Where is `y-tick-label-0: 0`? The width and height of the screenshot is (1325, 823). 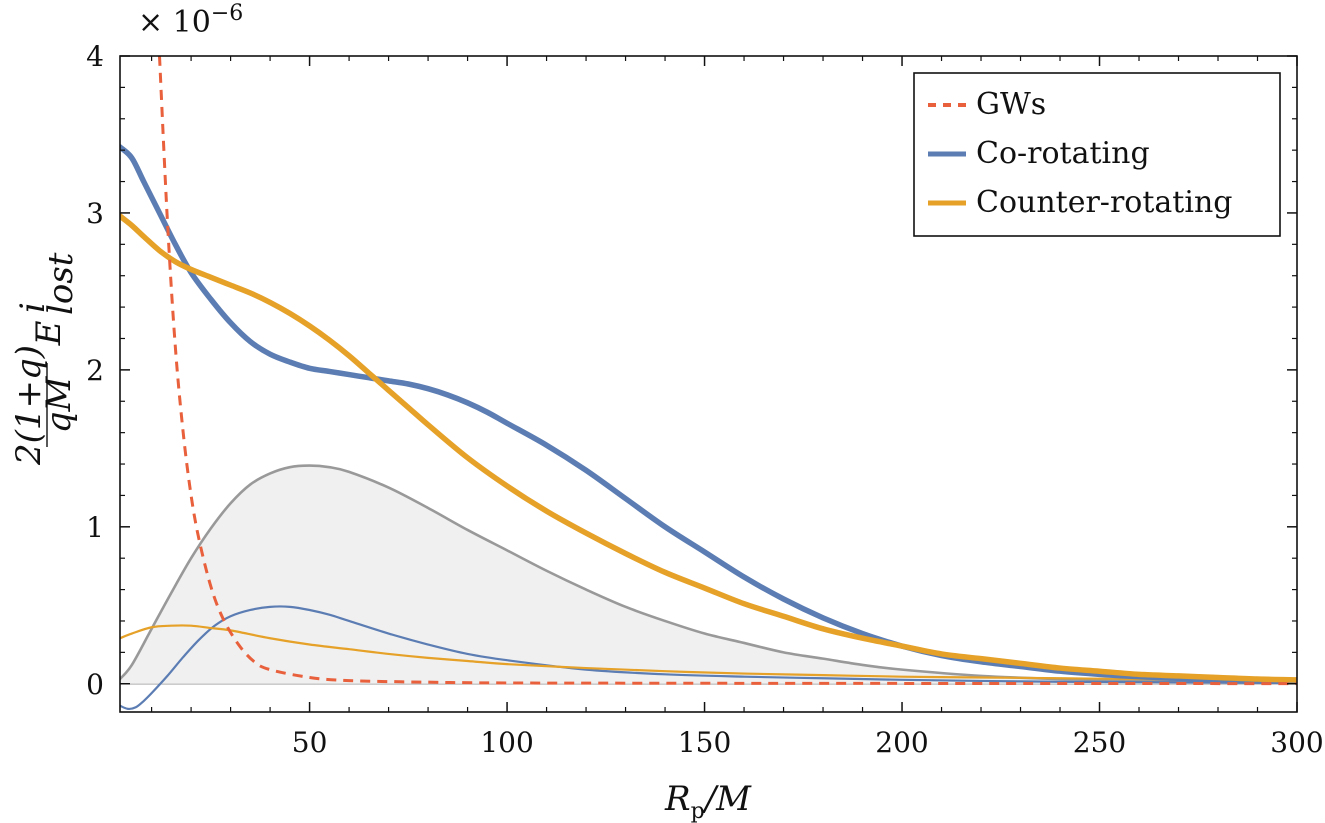
y-tick-label-0: 0 is located at coordinates (95, 684).